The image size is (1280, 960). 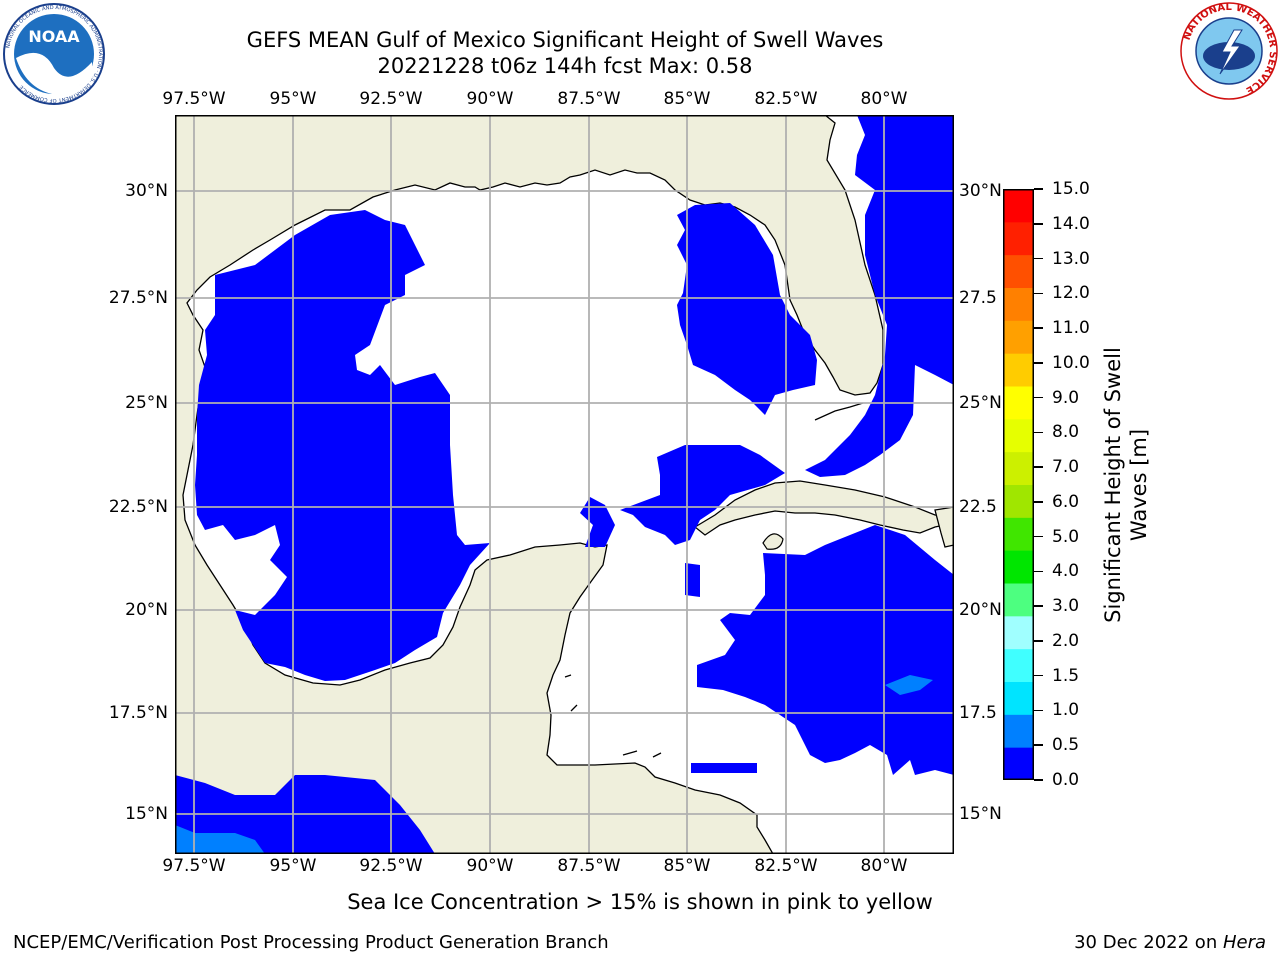 I want to click on lat-label-right: 27.5, so click(x=978, y=298).